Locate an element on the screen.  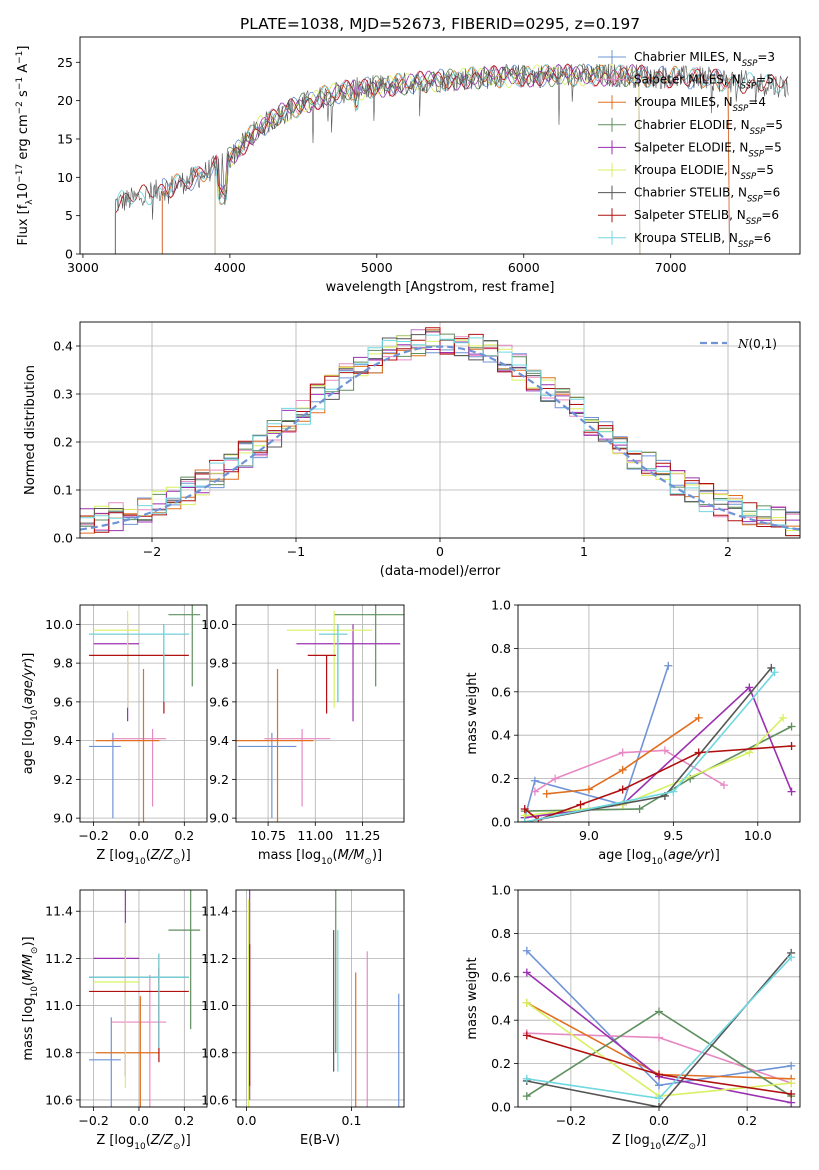
legend-label: Chabrier STELIB, N is located at coordinates (690, 193).